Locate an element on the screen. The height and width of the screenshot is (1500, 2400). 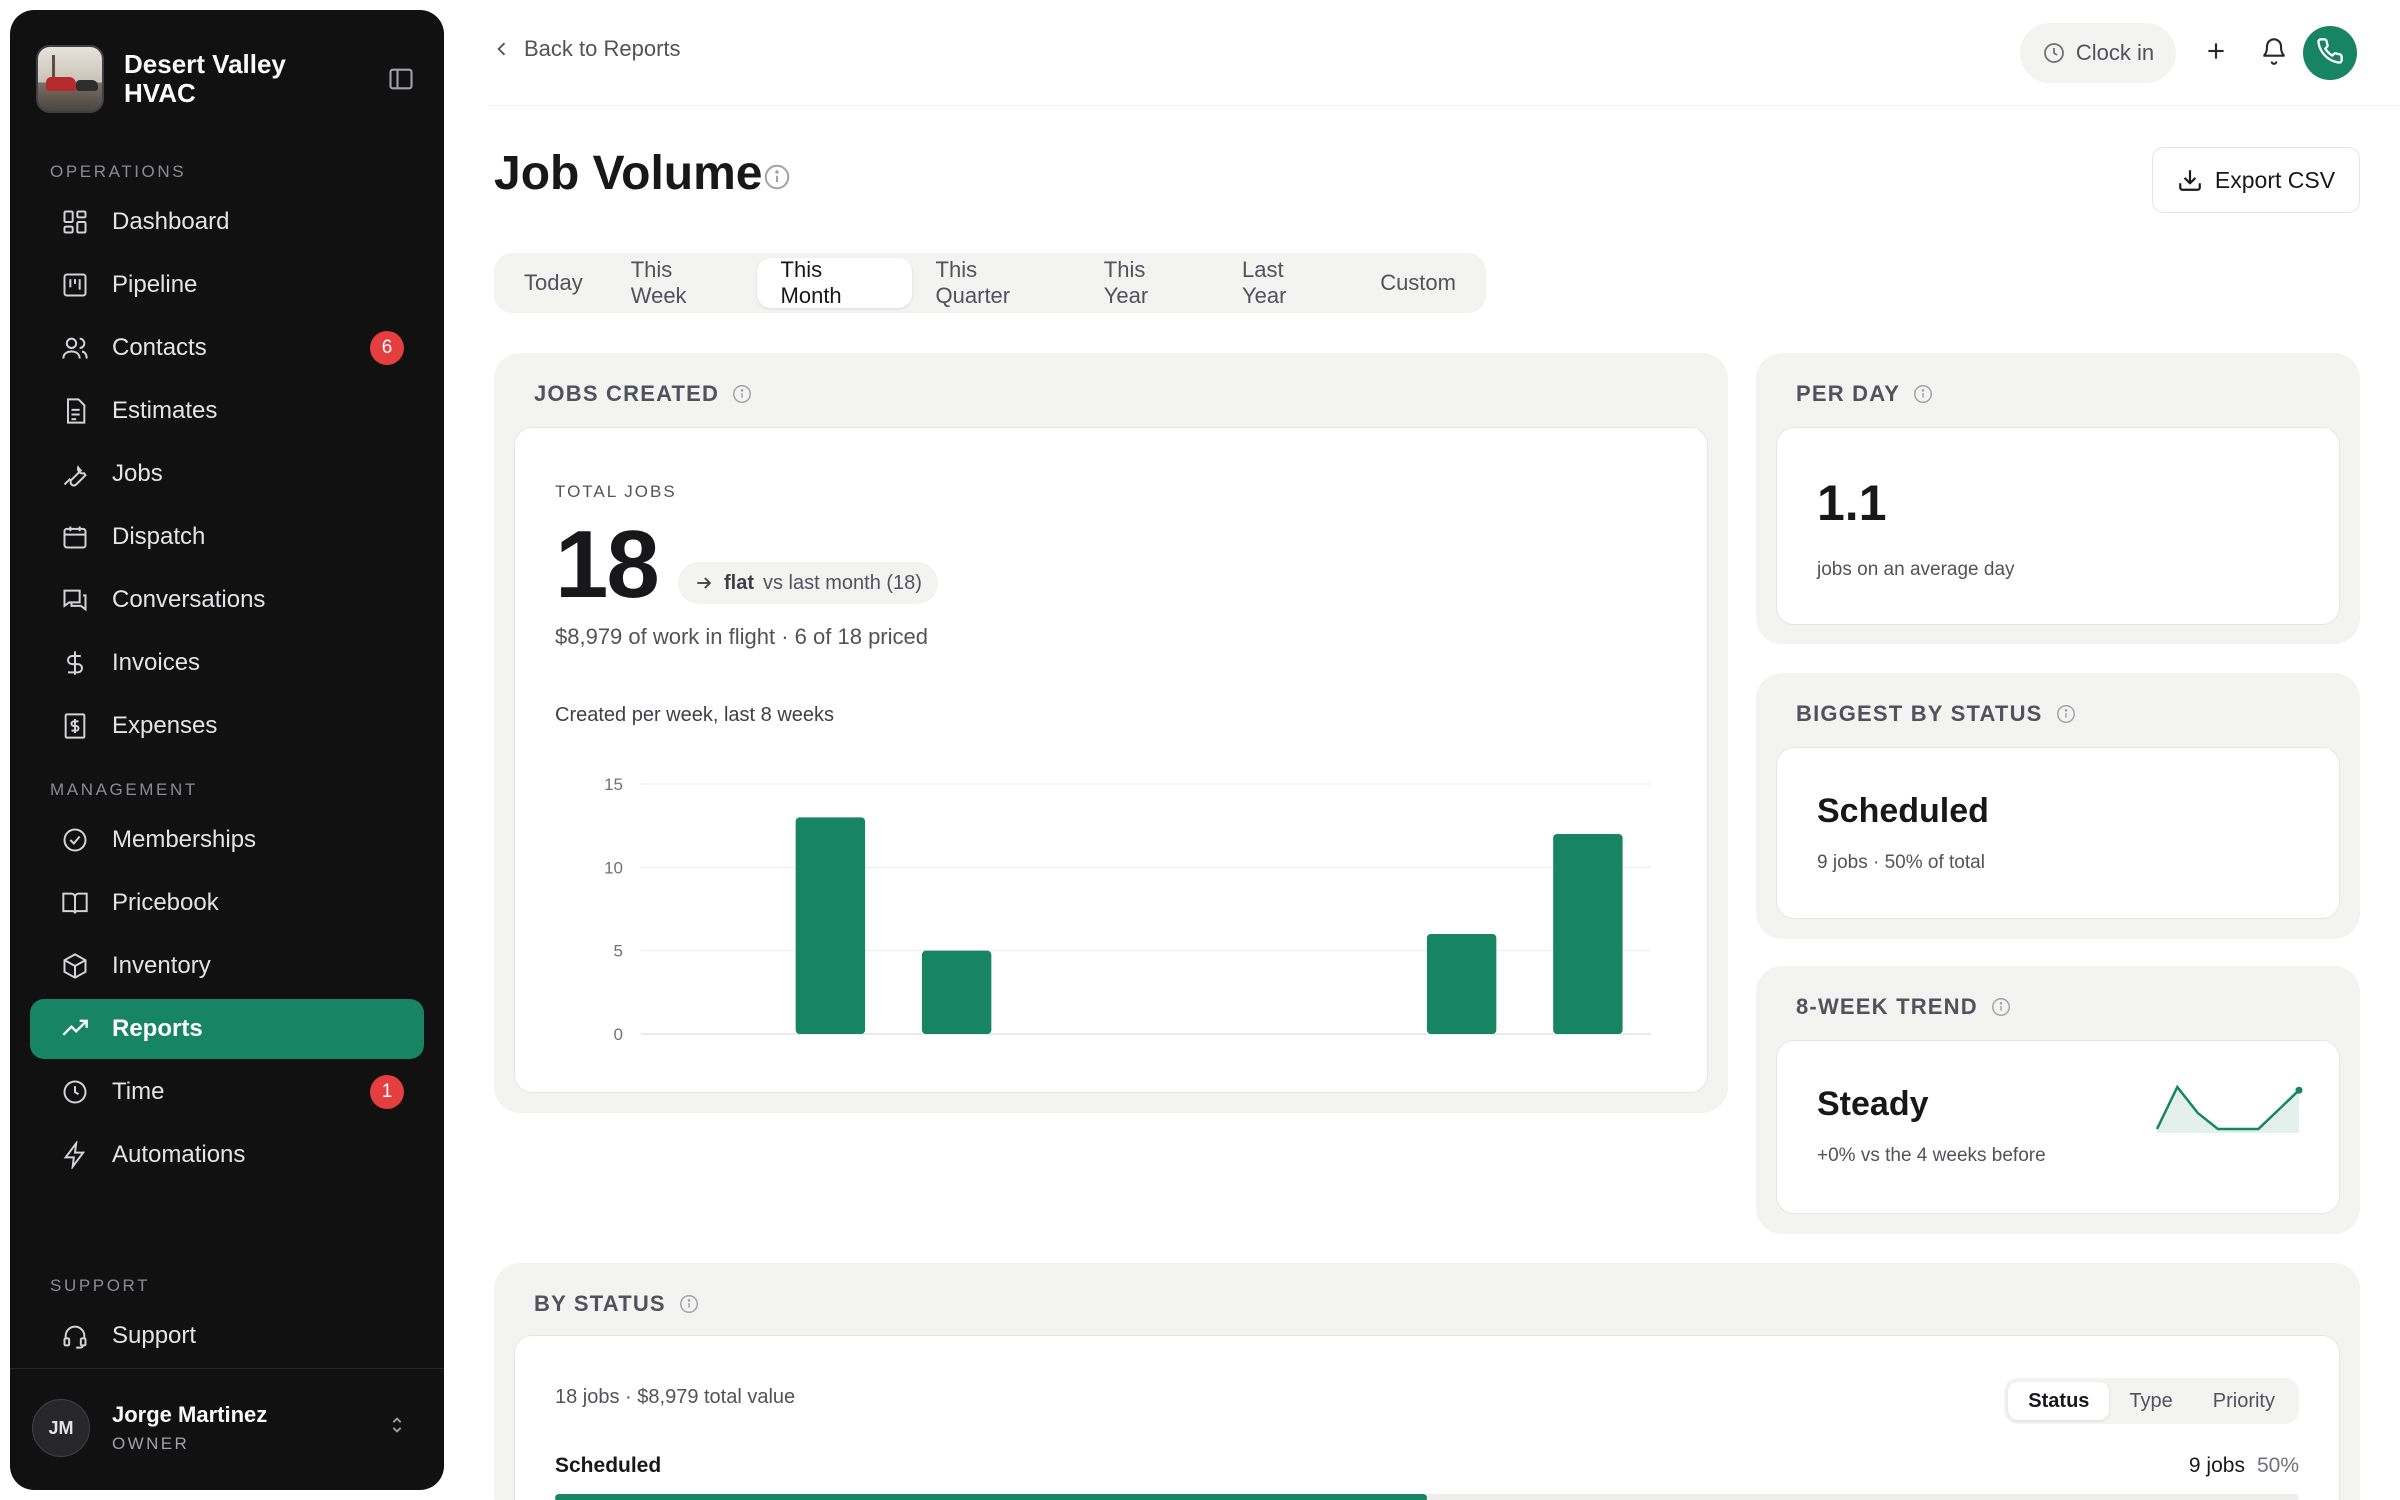
sidebar-item-pipeline: Pipeline is located at coordinates (227, 285).